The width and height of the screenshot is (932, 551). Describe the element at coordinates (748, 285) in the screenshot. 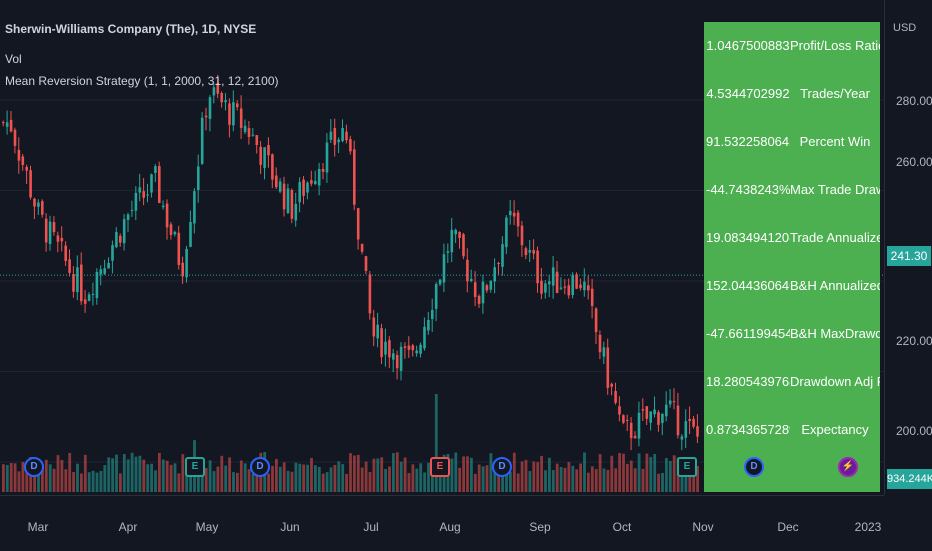

I see `stat-value: 152.0443606466%` at that location.